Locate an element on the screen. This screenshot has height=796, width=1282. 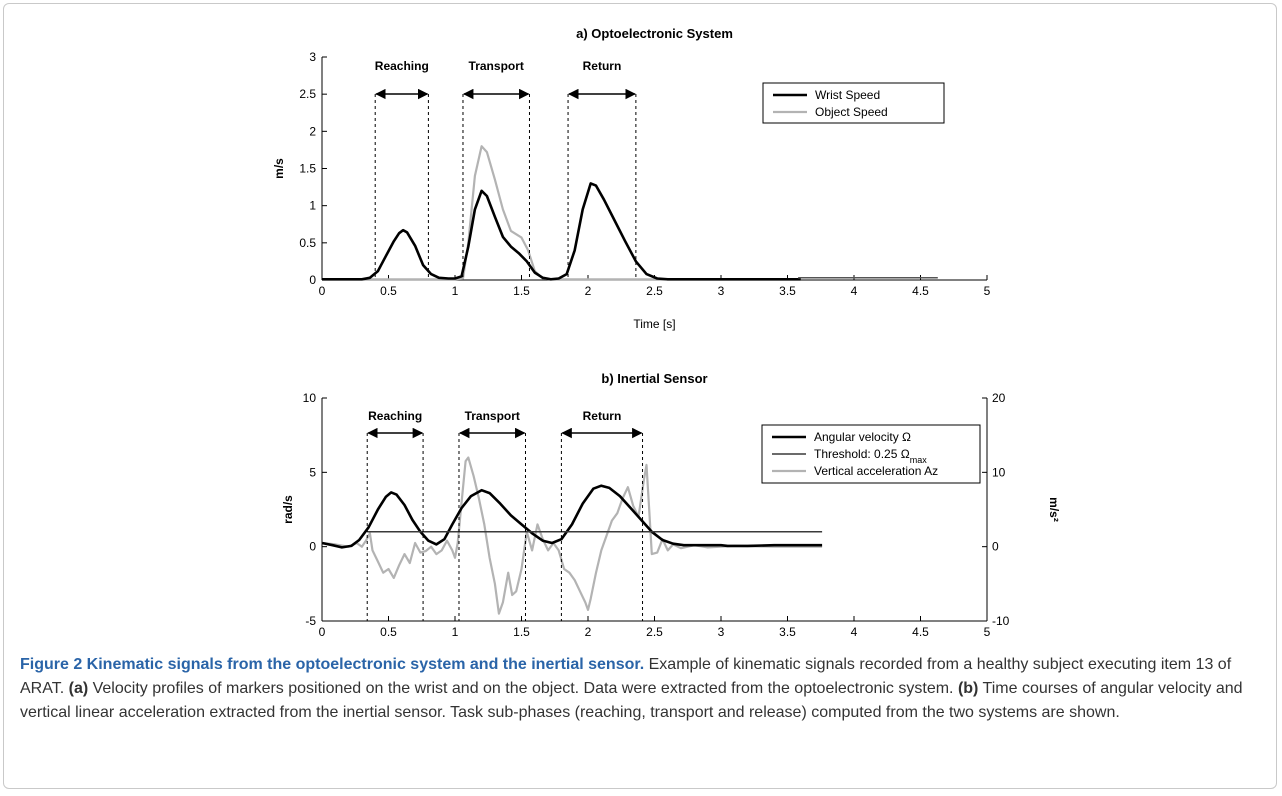
y-tick-label: 1 is located at coordinates (312, 206).